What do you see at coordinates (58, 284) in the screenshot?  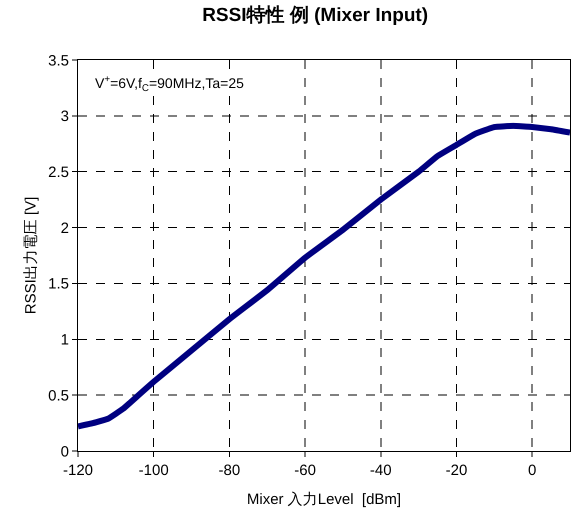 I see `y-tick-label: 1.5` at bounding box center [58, 284].